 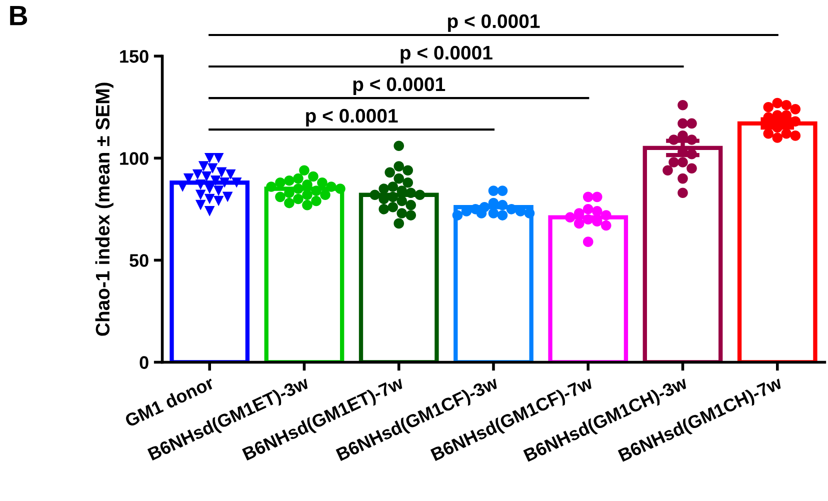 I want to click on y-tick-label: 0, so click(x=144, y=362).